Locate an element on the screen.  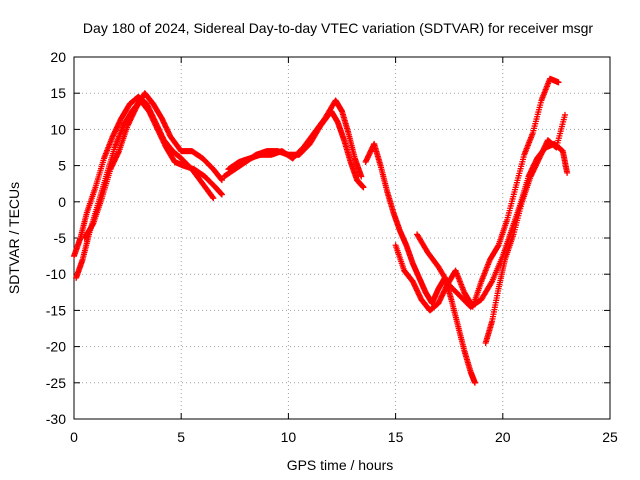
y-tick-label: -5 is located at coordinates (60, 238).